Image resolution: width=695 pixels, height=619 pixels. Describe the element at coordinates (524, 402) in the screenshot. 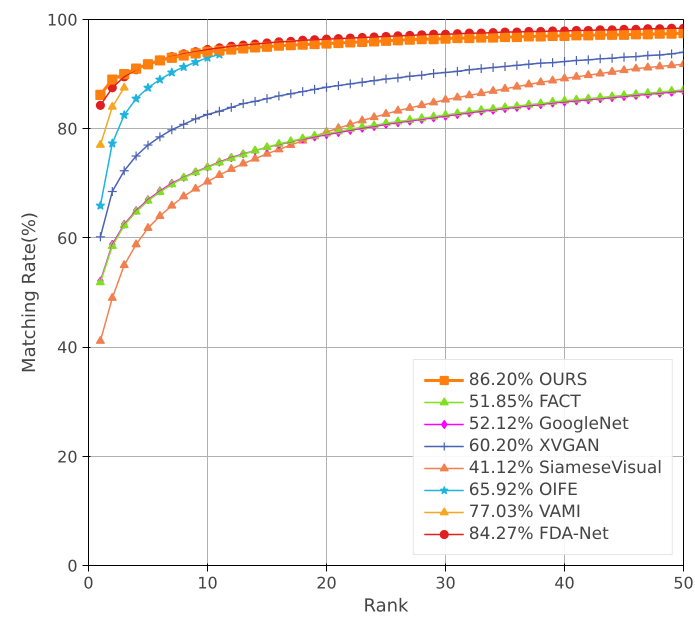

I see `legend-label: 51.85% FACT` at that location.